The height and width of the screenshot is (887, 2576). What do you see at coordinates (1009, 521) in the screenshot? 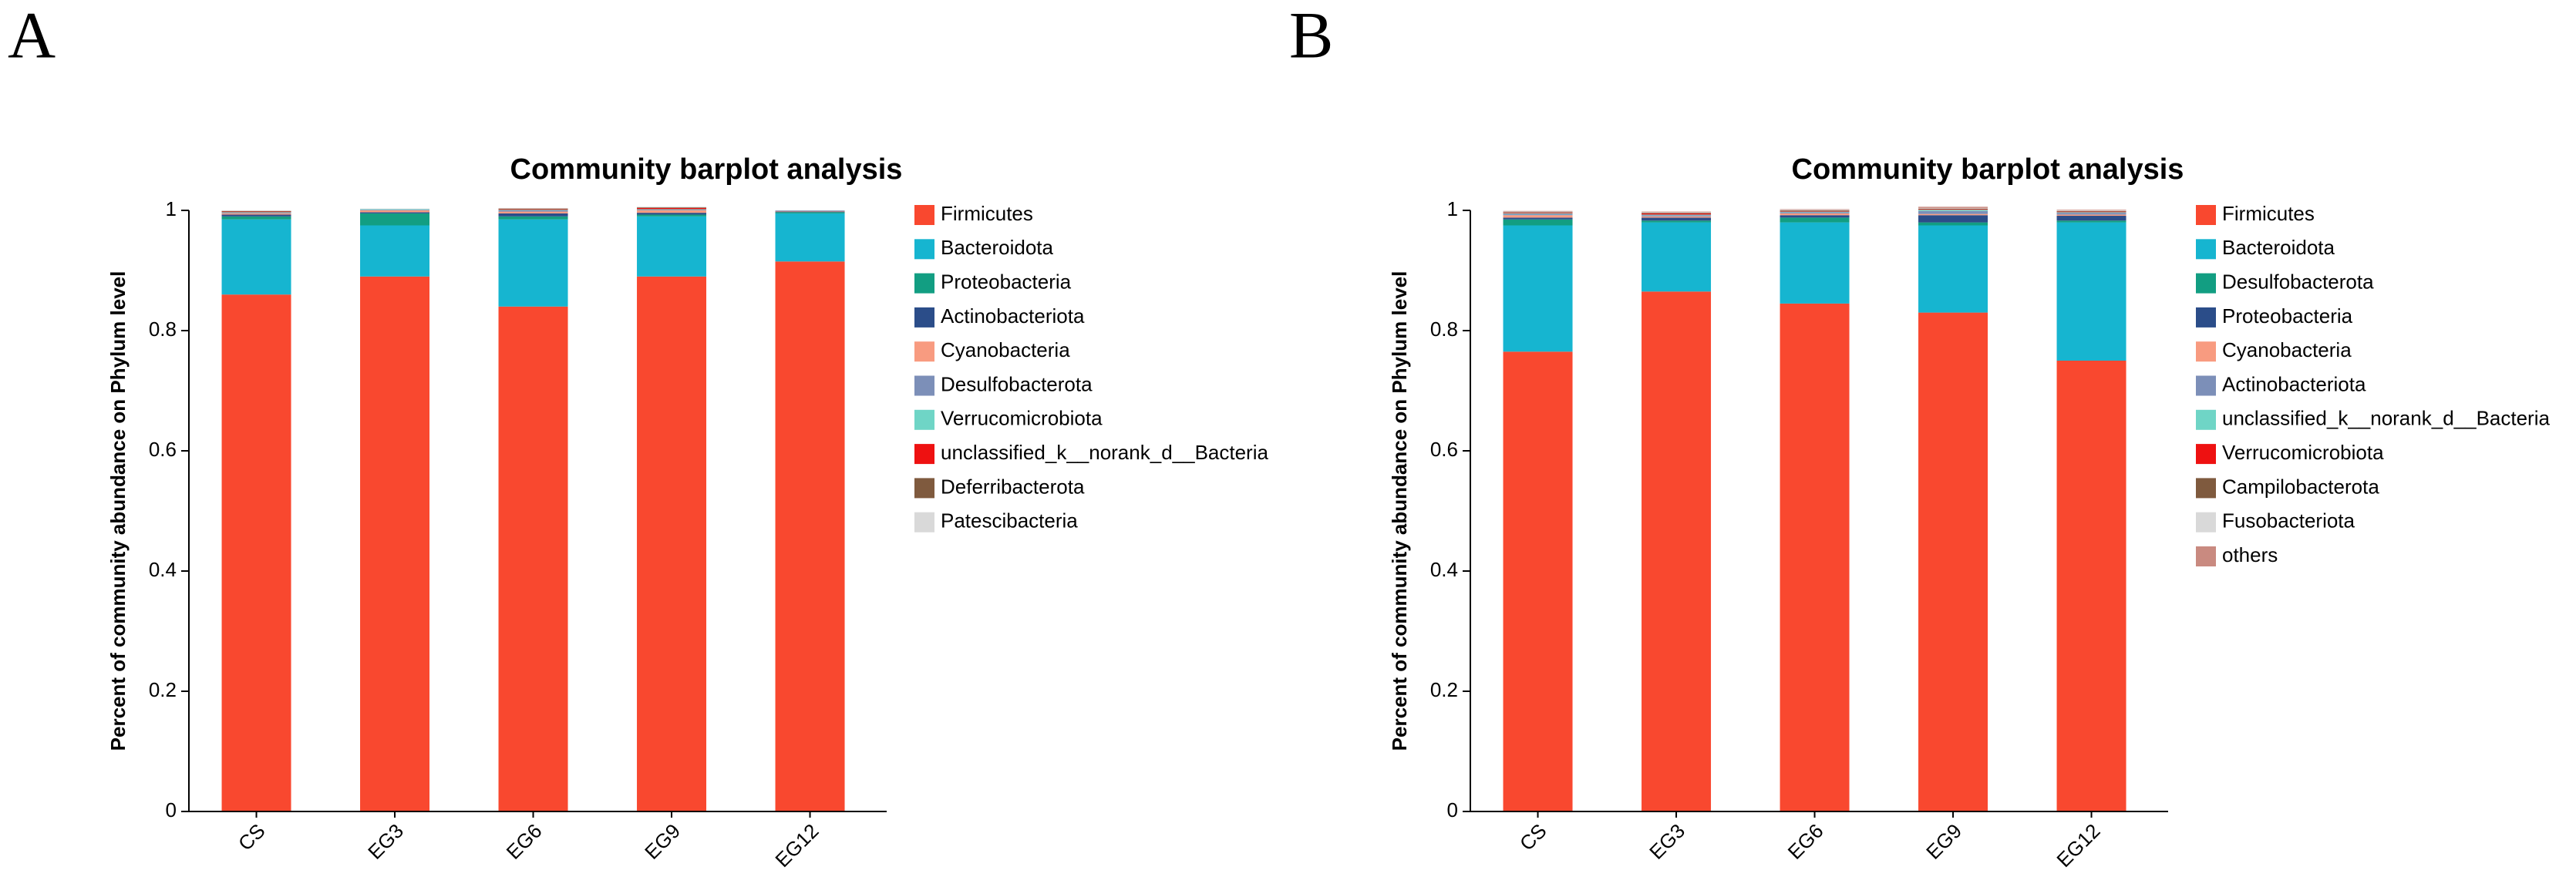
I see `legend-label: Patescibacteria` at bounding box center [1009, 521].